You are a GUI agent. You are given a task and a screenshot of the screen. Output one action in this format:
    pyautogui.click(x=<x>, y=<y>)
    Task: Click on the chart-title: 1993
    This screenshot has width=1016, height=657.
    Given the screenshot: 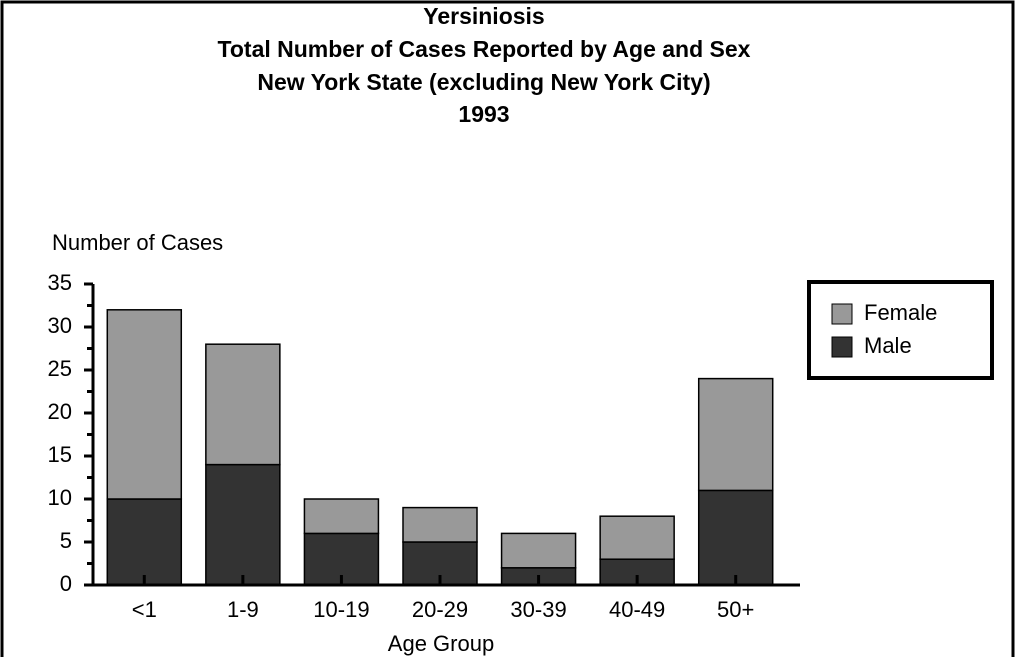 What is the action you would take?
    pyautogui.click(x=483, y=114)
    